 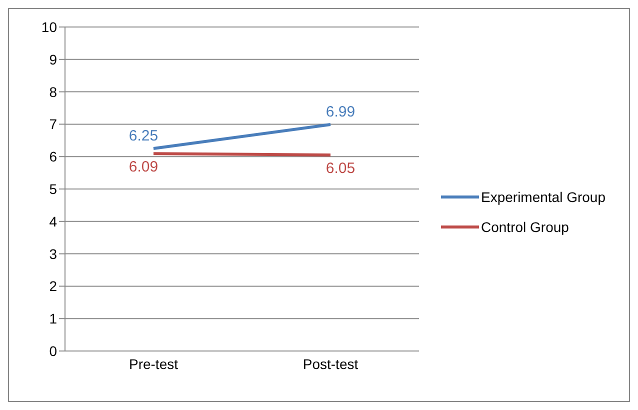 What do you see at coordinates (543, 197) in the screenshot?
I see `legend-label: Experimental Group` at bounding box center [543, 197].